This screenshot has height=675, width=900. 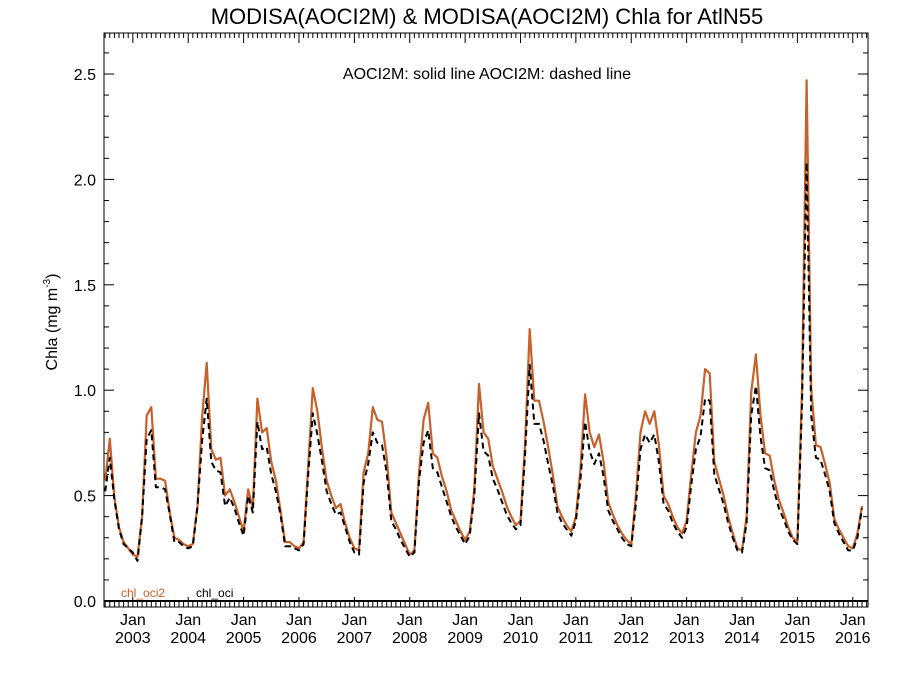 I want to click on x-tick-label-year: 2003, so click(x=133, y=638).